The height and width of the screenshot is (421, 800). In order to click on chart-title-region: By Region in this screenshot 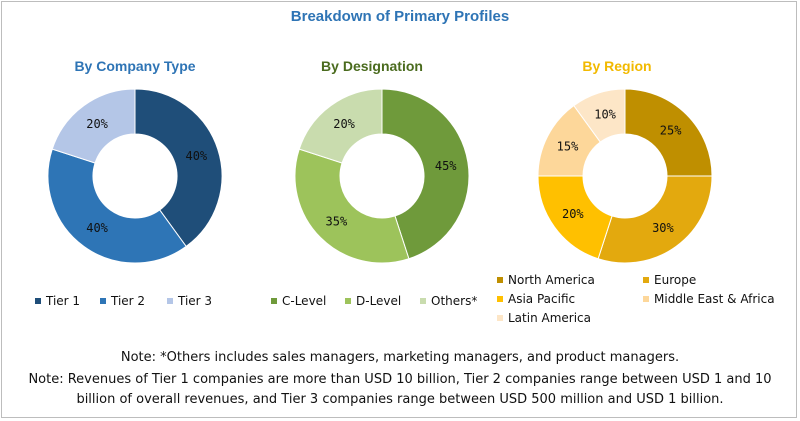, I will do `click(617, 66)`.